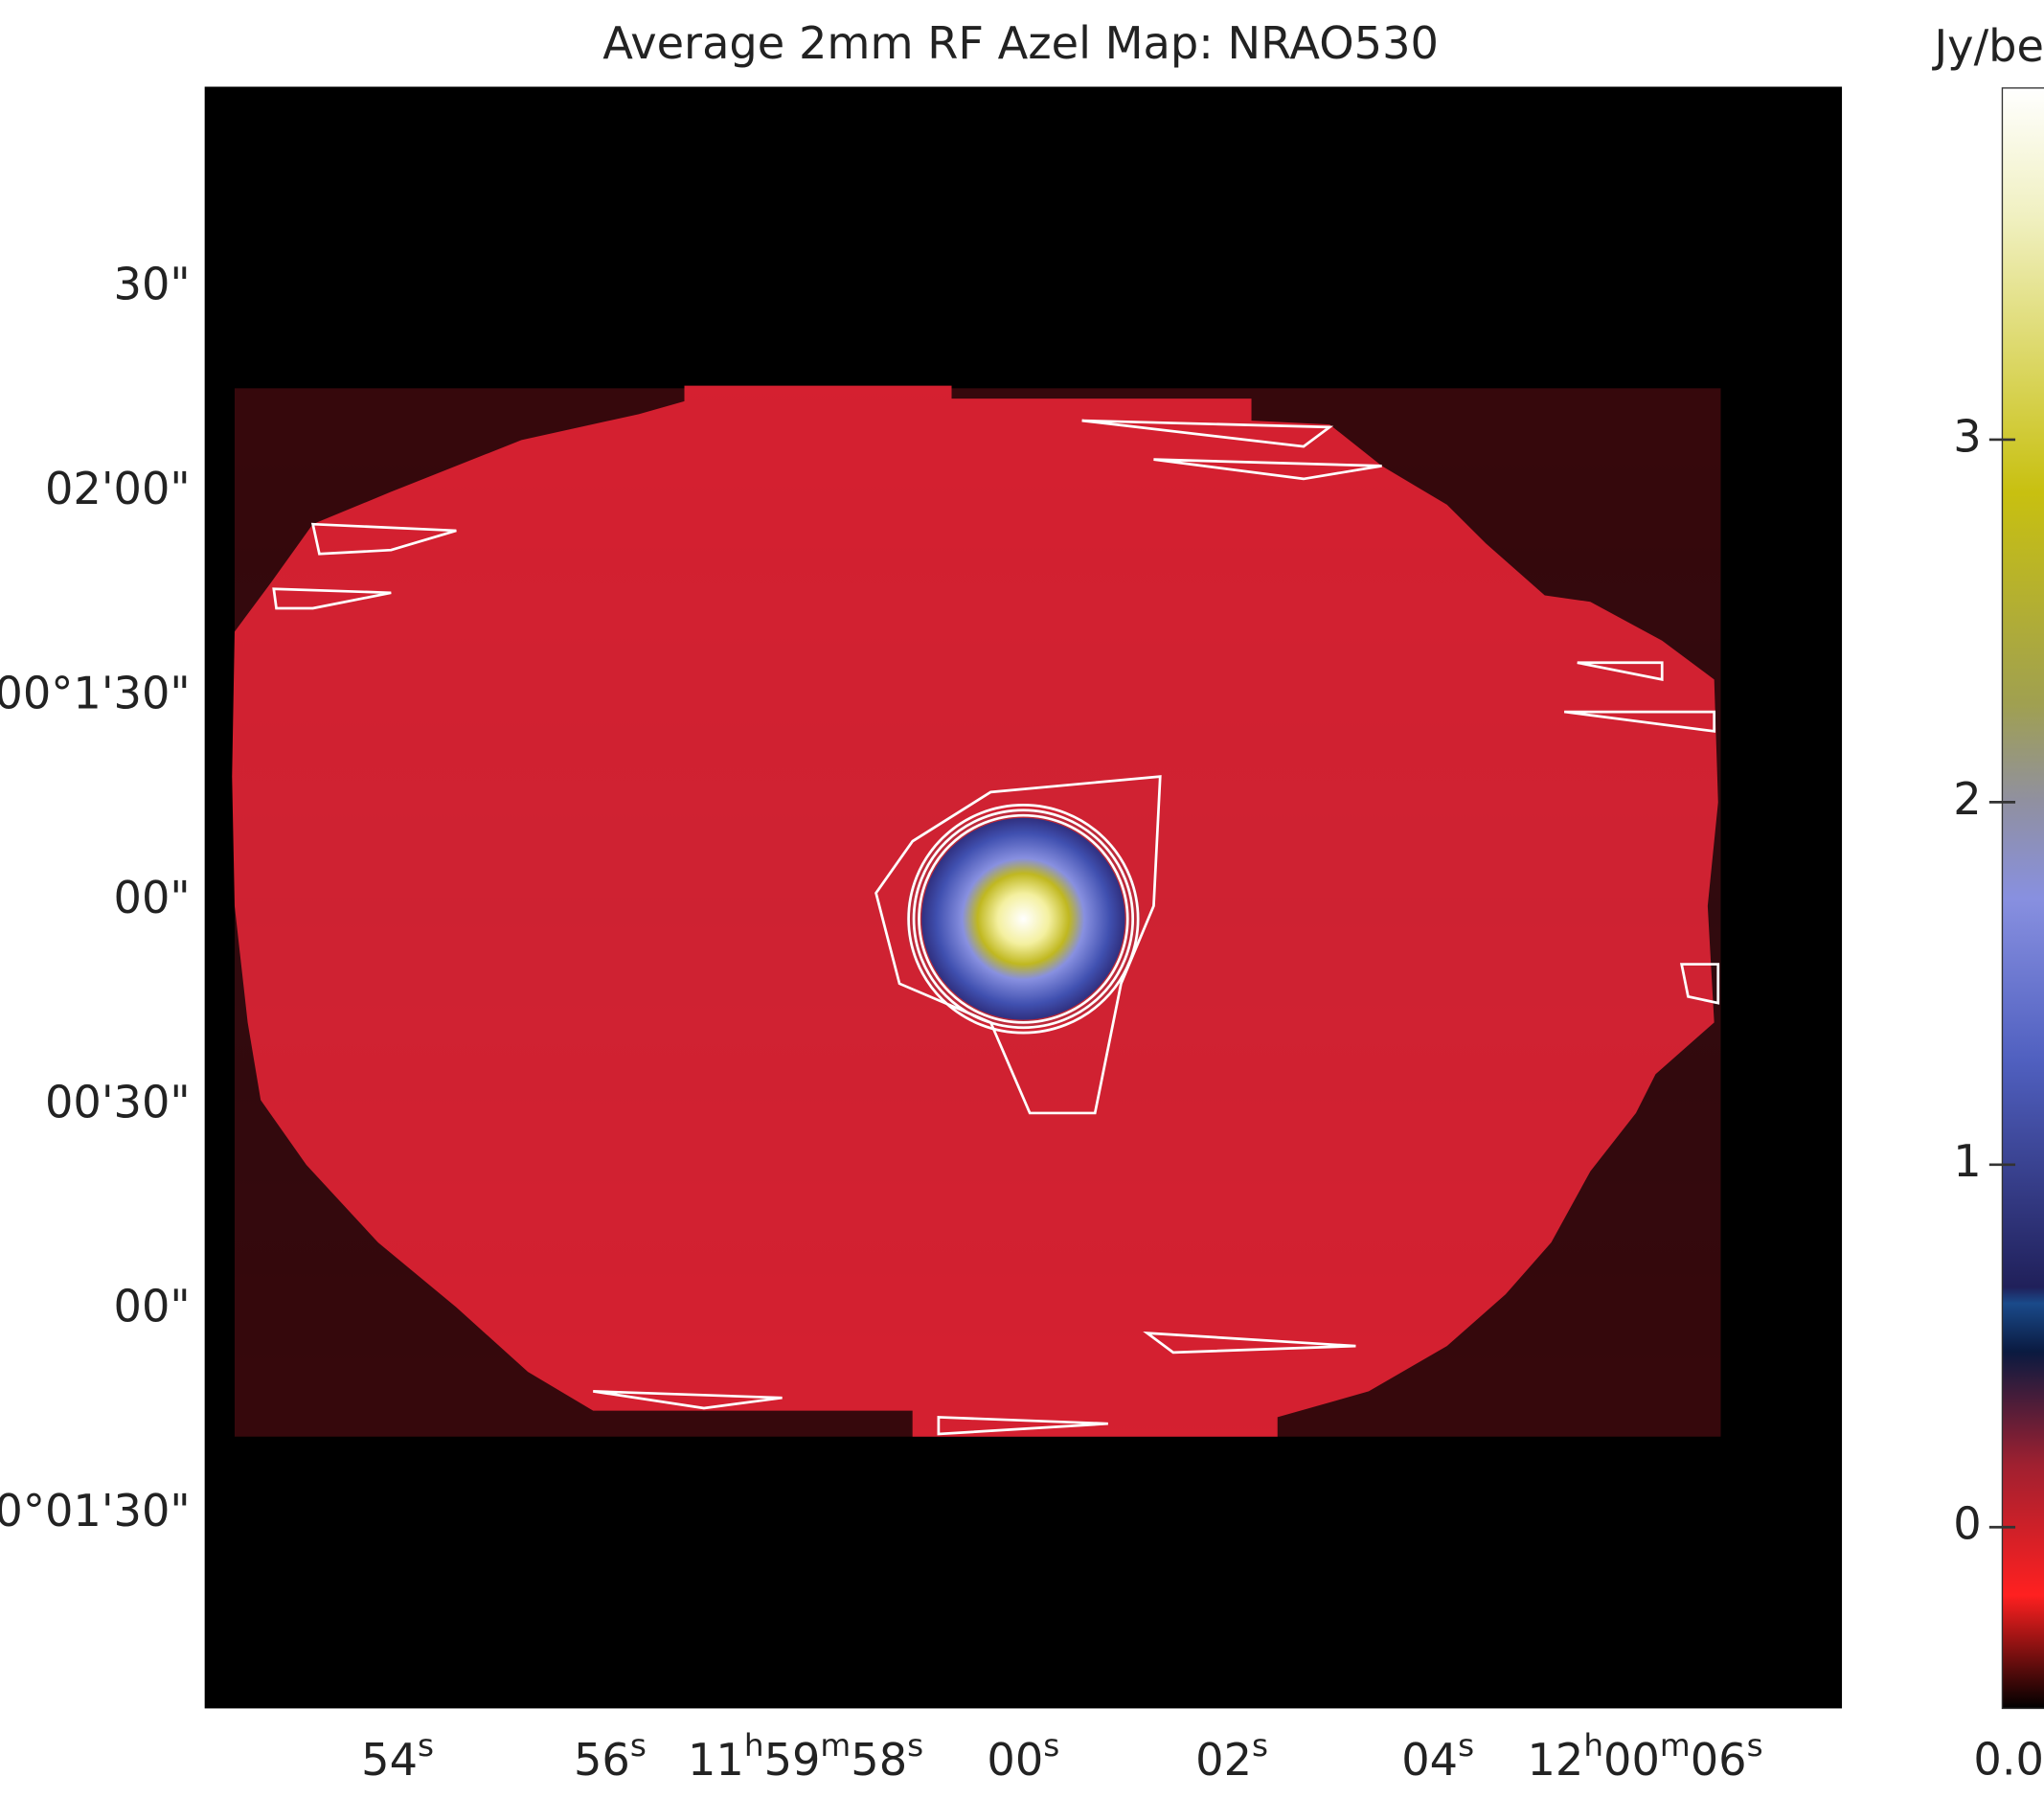 This screenshot has width=2044, height=1799. What do you see at coordinates (1967, 1161) in the screenshot?
I see `colorbar-tick-label: 1` at bounding box center [1967, 1161].